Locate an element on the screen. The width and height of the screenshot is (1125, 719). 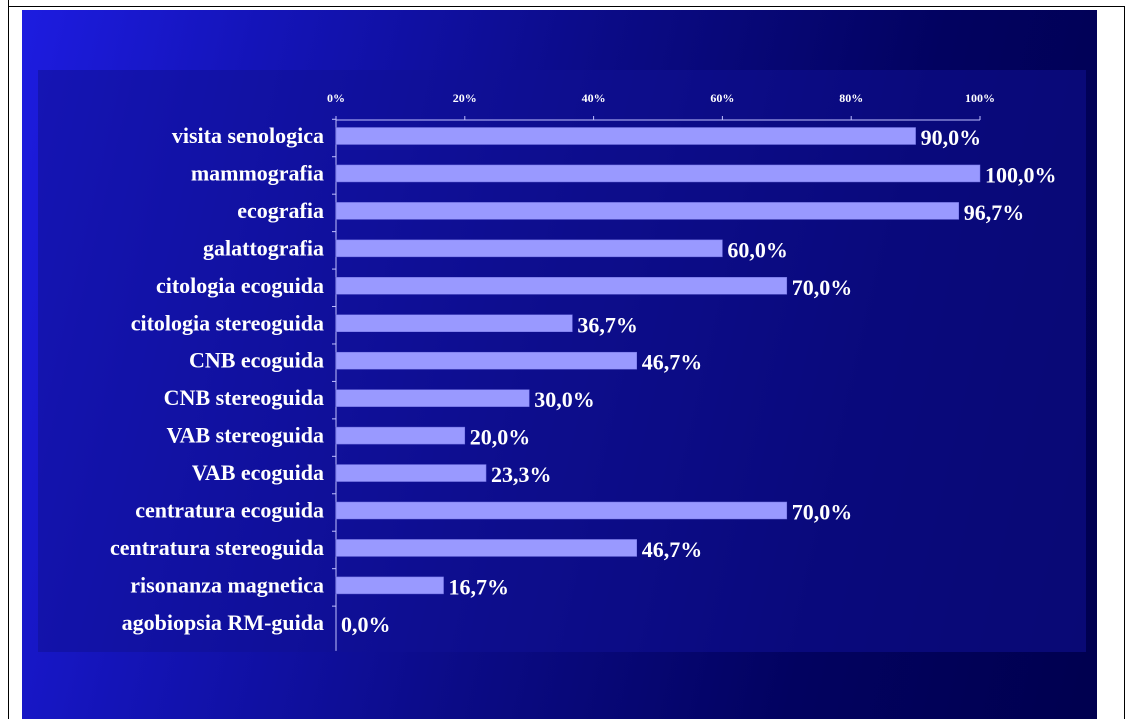
category-label: ecografia is located at coordinates (280, 210).